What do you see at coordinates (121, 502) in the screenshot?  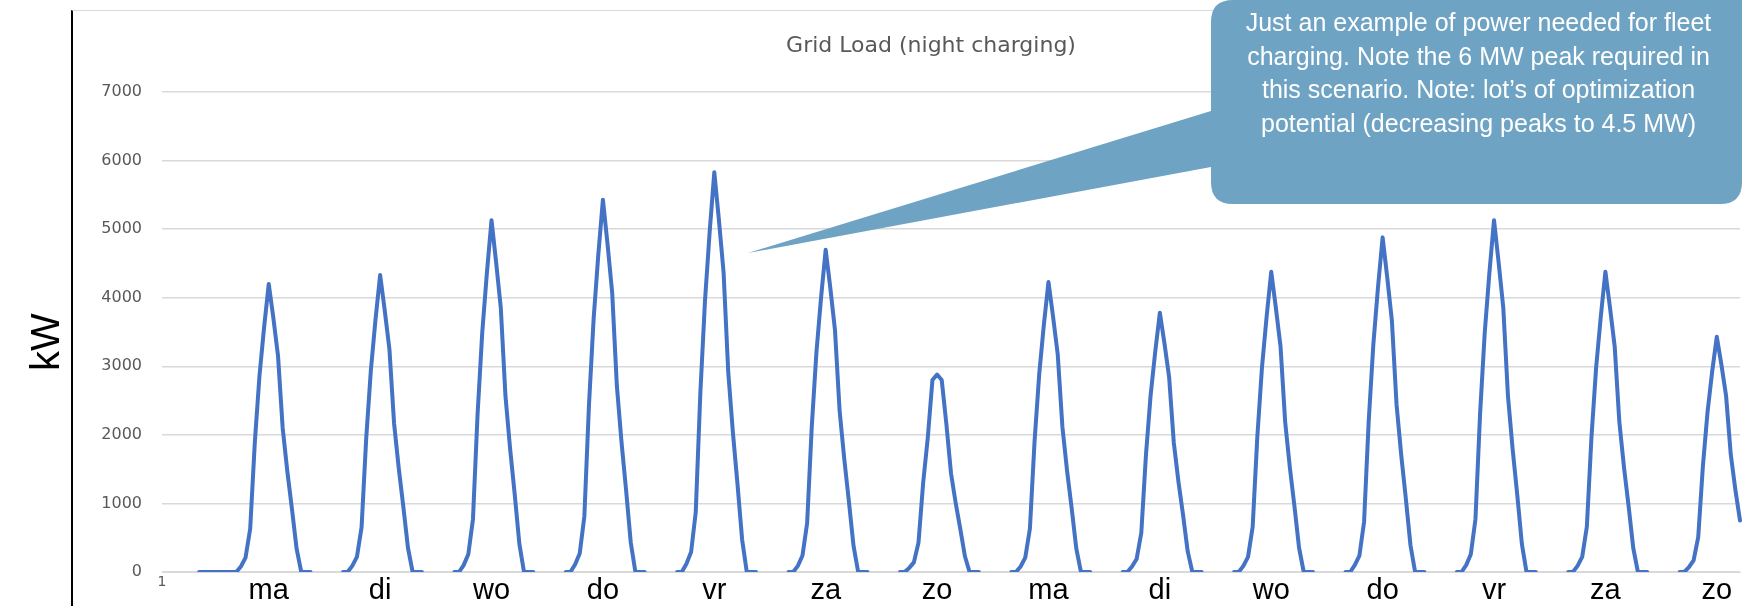 I see `y-tick-label: 1000` at bounding box center [121, 502].